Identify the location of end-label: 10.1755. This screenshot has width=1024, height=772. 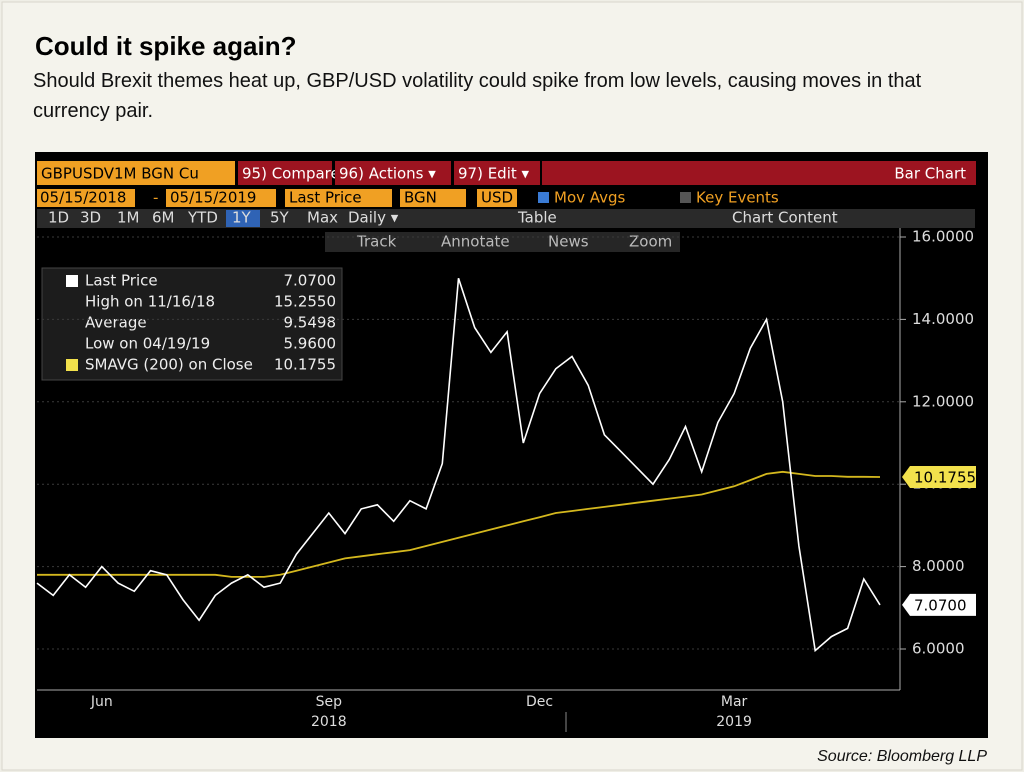
(945, 477).